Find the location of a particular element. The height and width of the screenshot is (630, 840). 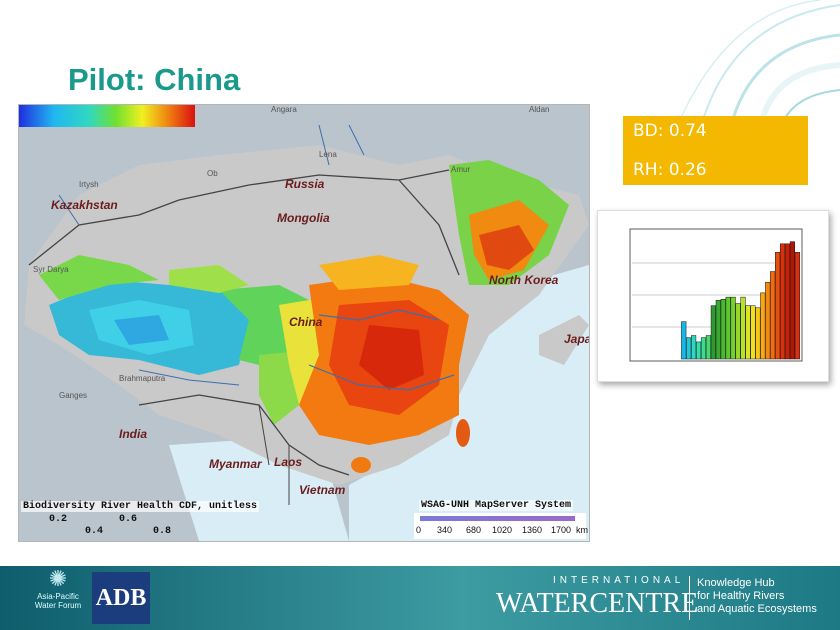

legend-tick-0-6: 0.6 is located at coordinates (128, 519).